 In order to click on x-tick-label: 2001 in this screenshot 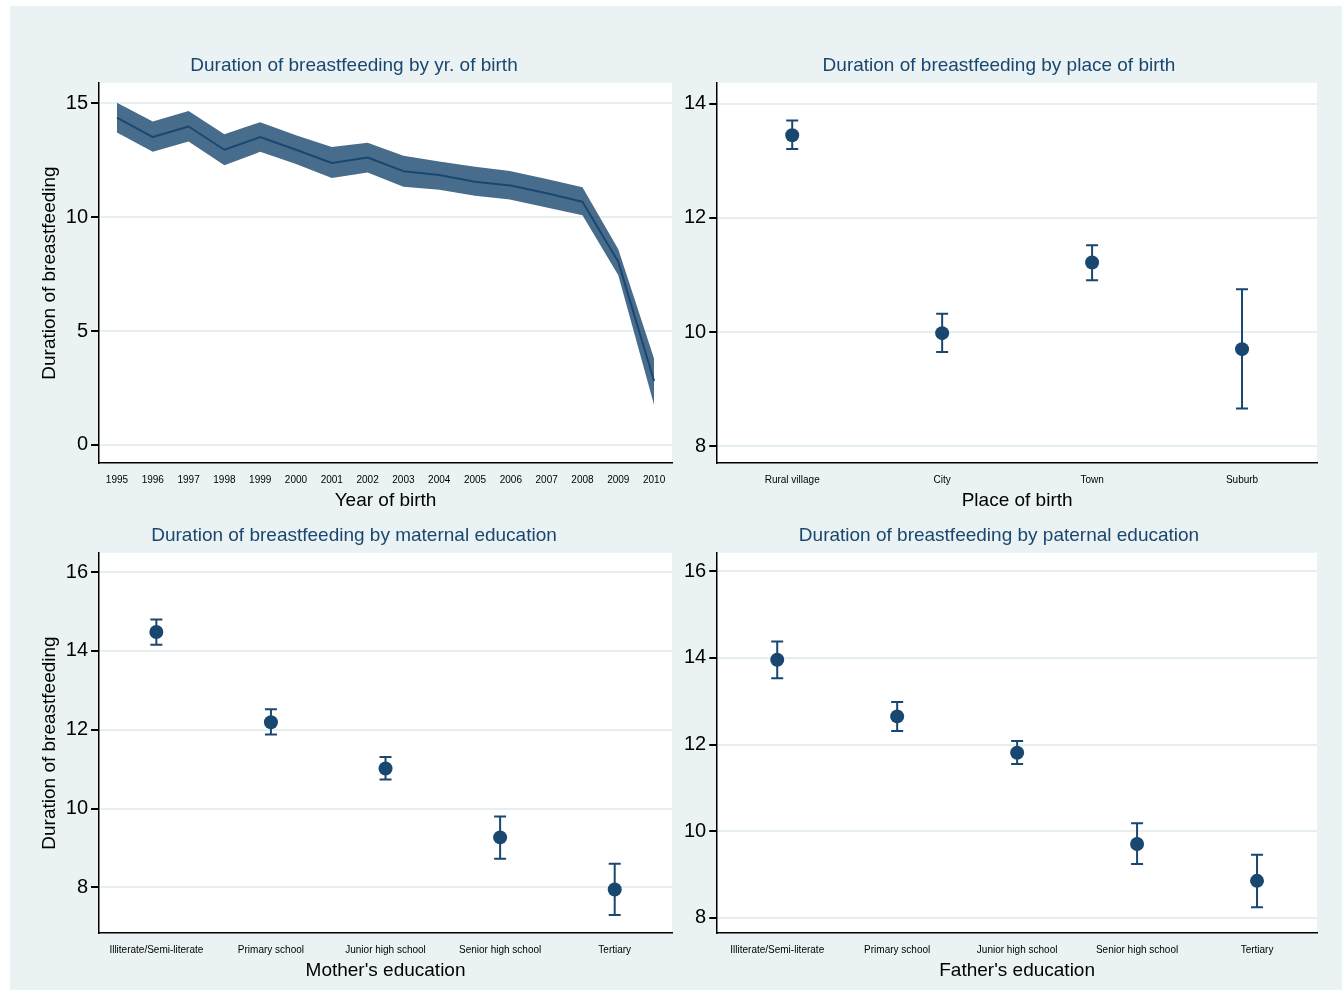, I will do `click(332, 479)`.